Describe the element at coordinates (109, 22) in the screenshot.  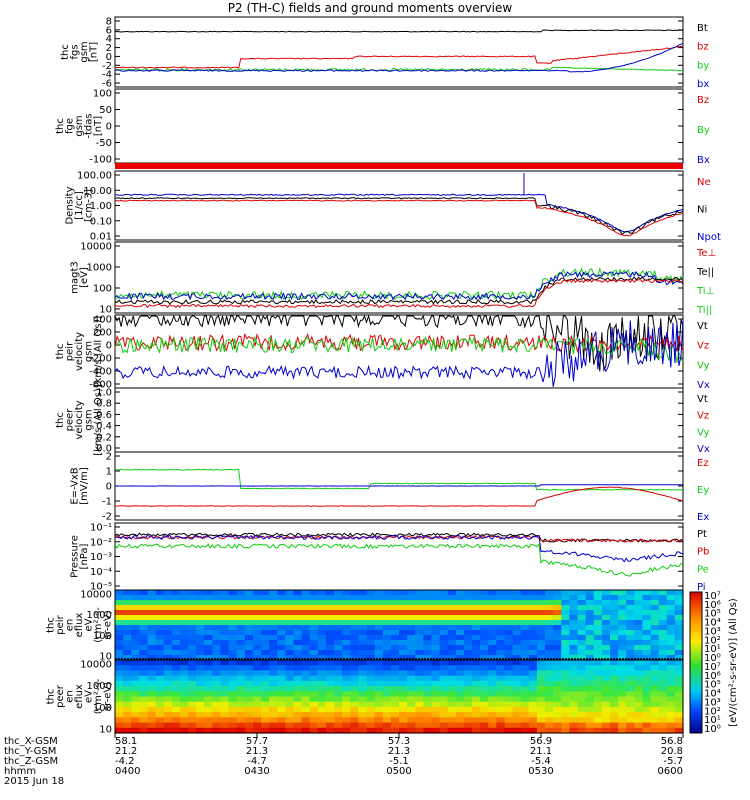
I see `y-tick-label: 8` at that location.